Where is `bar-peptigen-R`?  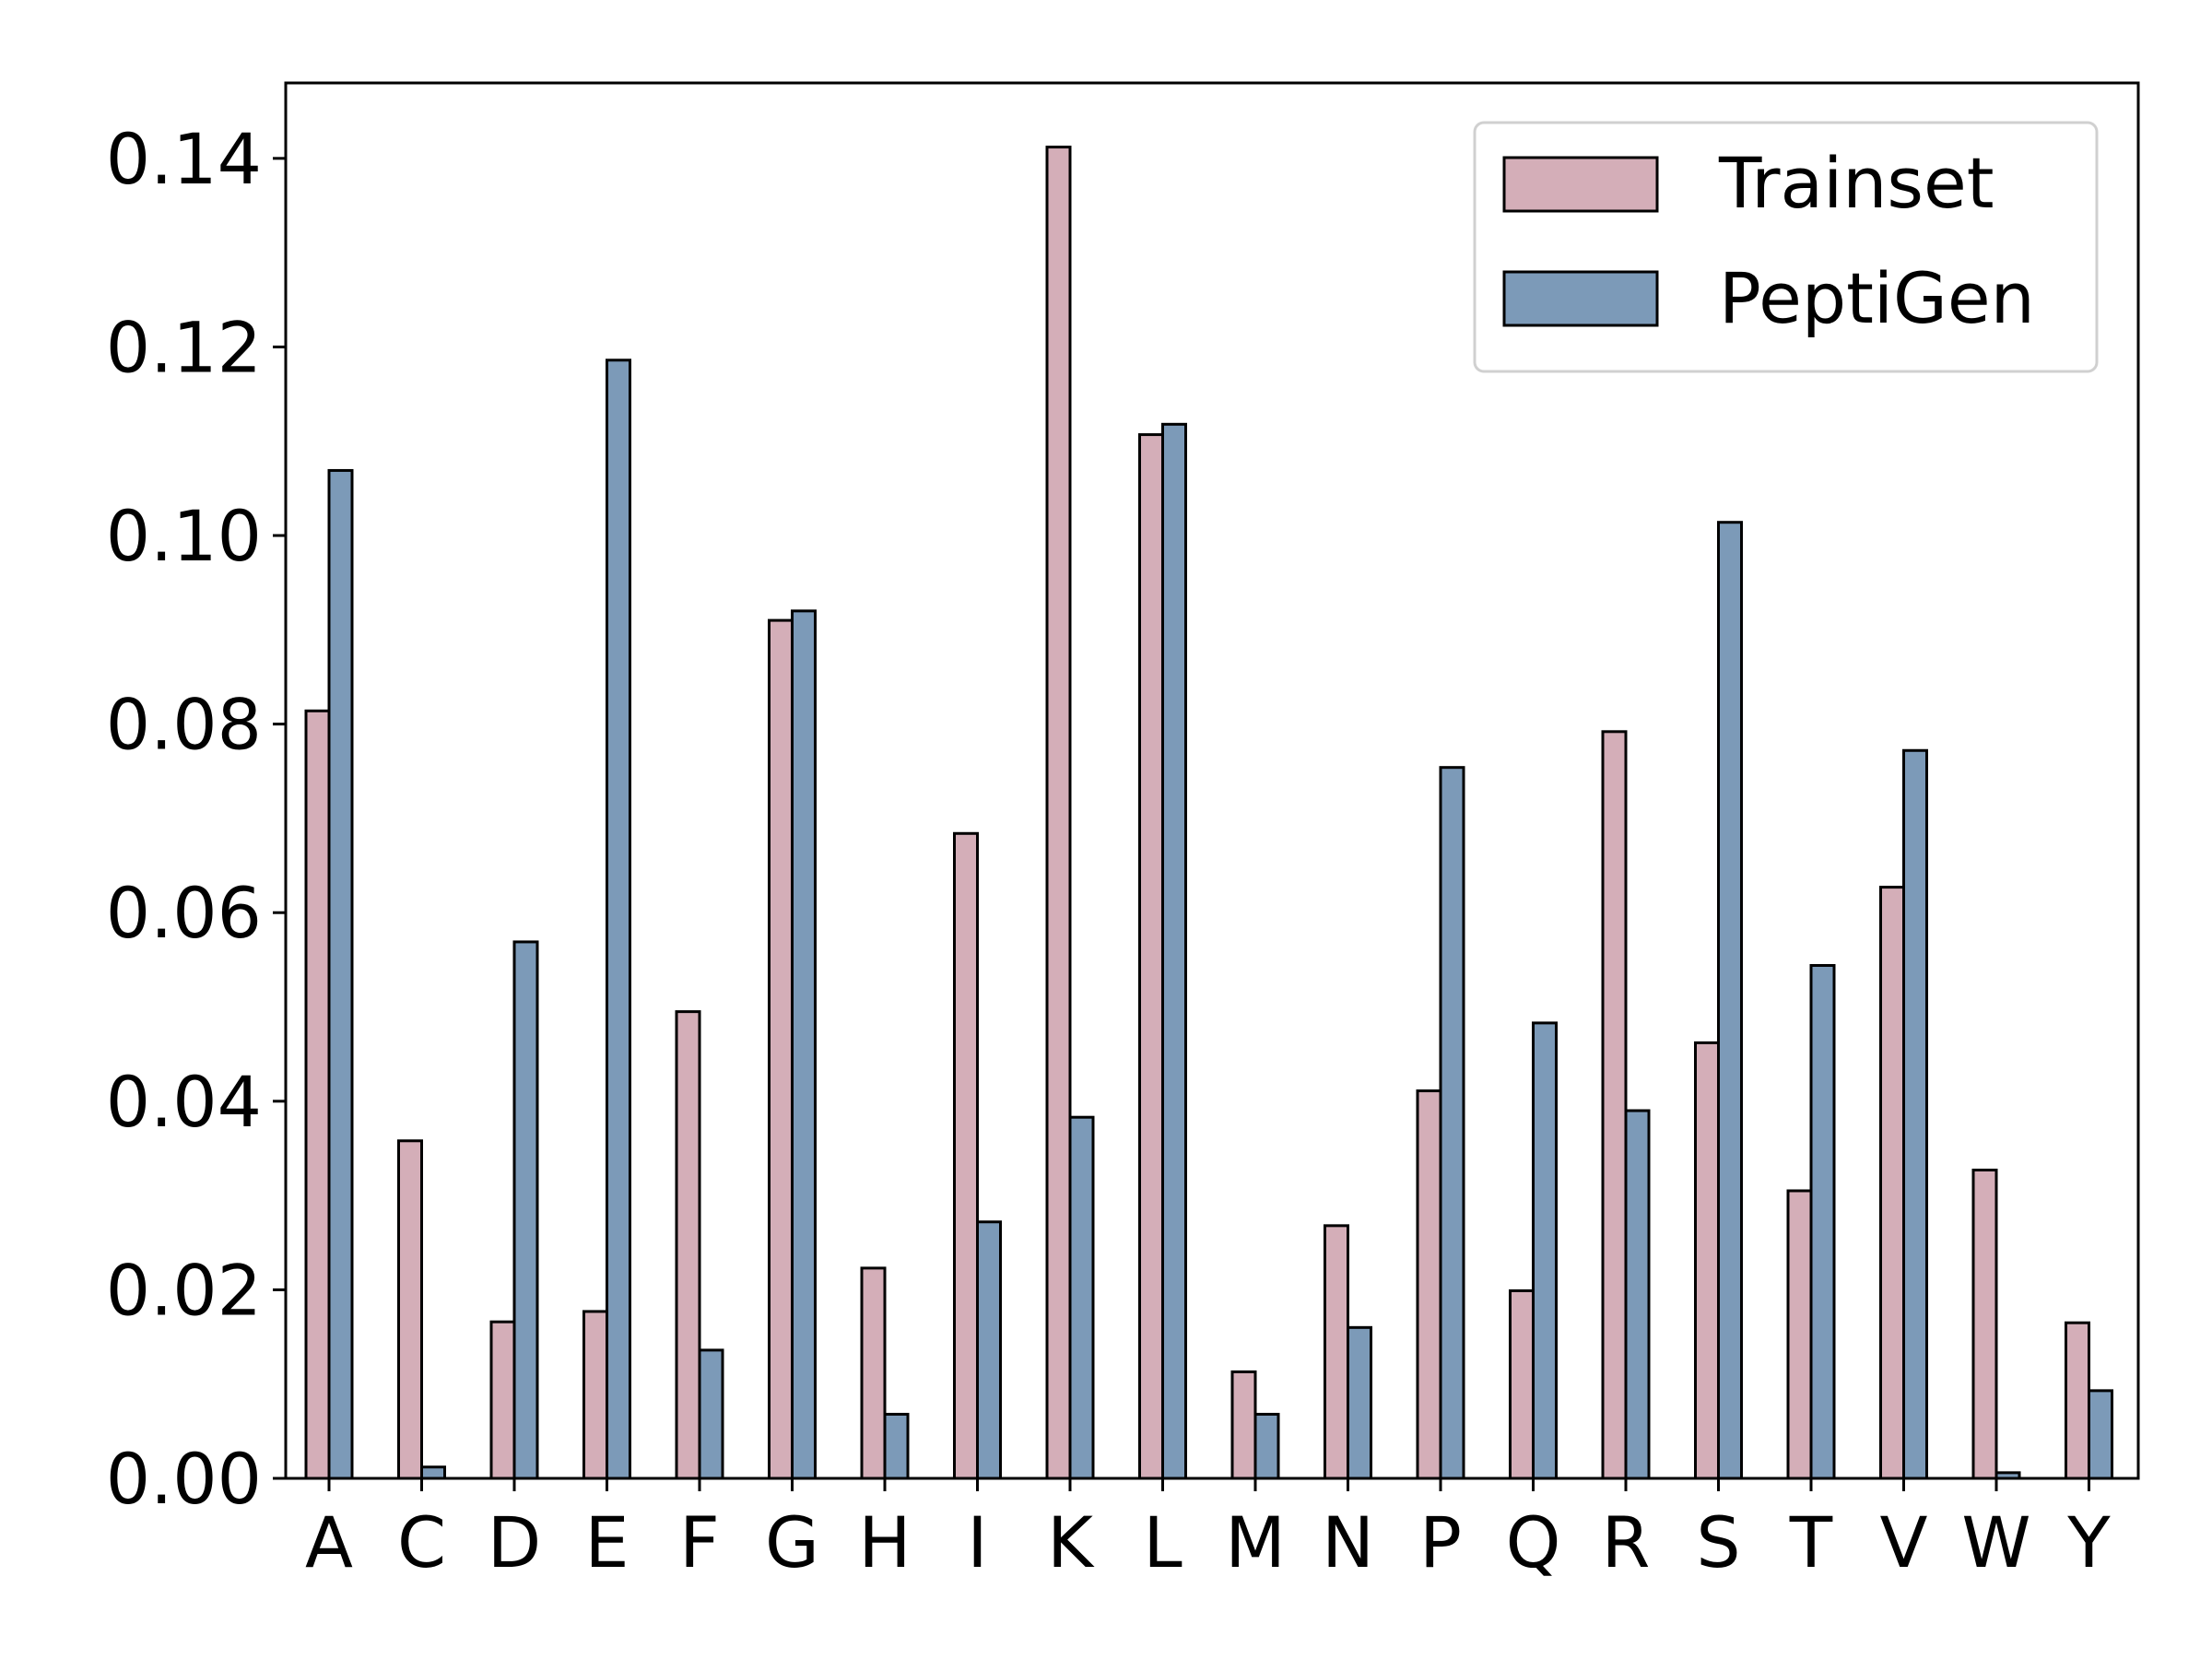 bar-peptigen-R is located at coordinates (1637, 1294).